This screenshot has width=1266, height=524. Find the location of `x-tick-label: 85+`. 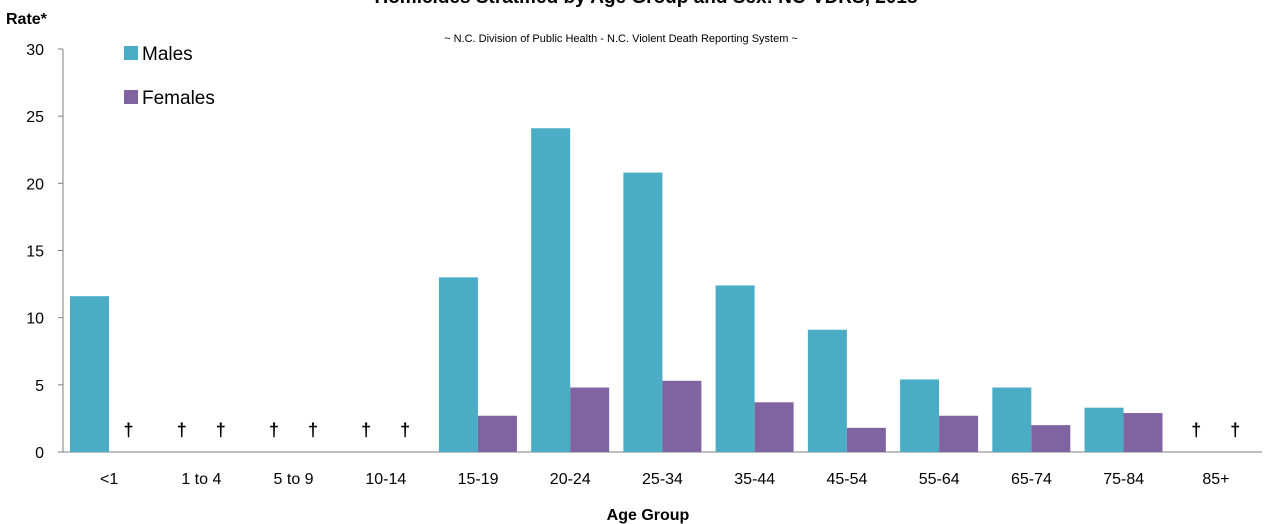

x-tick-label: 85+ is located at coordinates (1215, 479).